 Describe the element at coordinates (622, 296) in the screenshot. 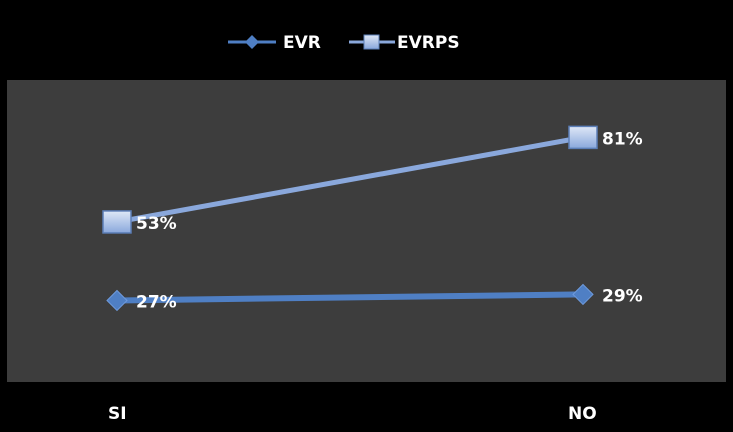

I see `data-label-evr-no: 29%` at that location.